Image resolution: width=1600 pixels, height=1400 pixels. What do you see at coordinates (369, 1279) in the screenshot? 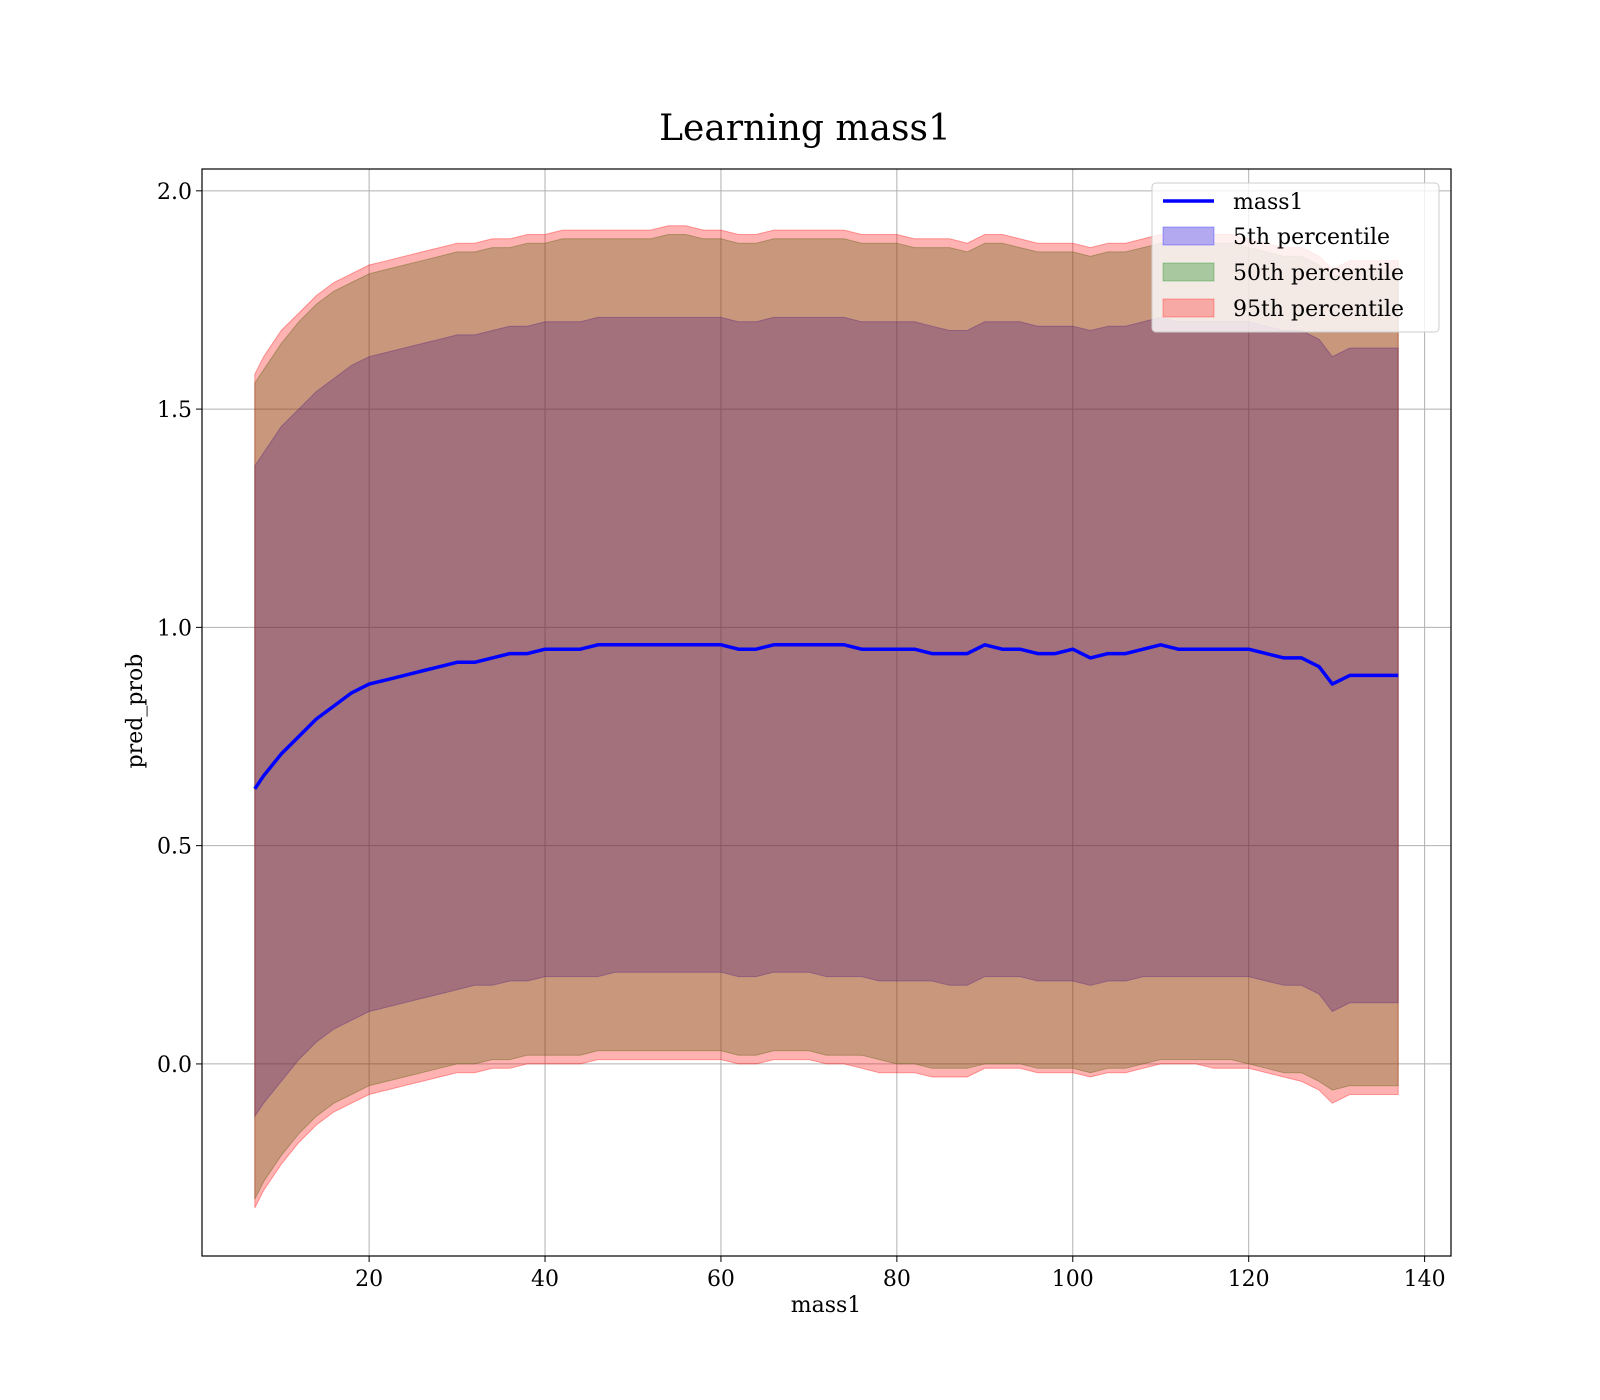
I see `x-tick-label: 20` at bounding box center [369, 1279].